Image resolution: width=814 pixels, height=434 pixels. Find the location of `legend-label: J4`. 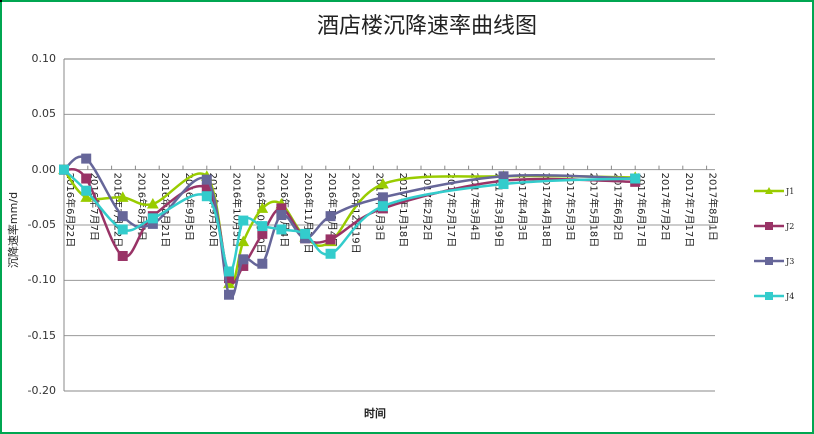

legend-label: J4 is located at coordinates (790, 296).